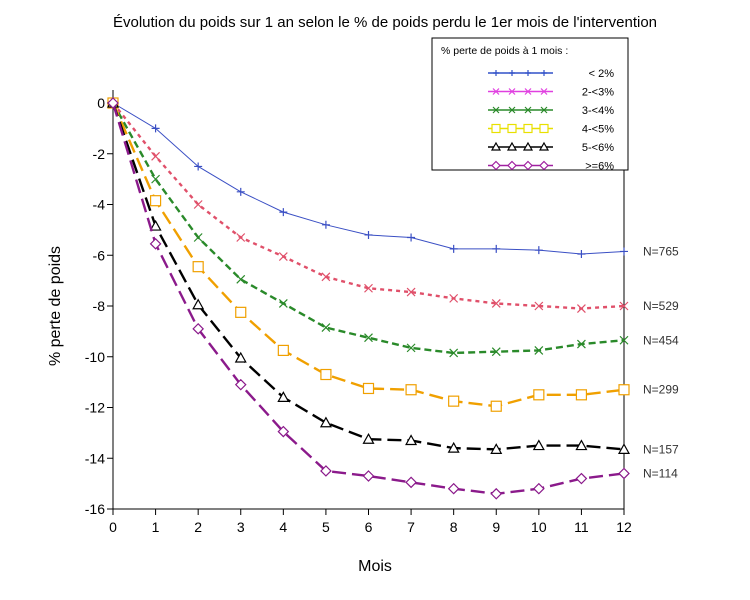 Image resolution: width=750 pixels, height=600 pixels. I want to click on legend-label: 3-<4%, so click(598, 111).